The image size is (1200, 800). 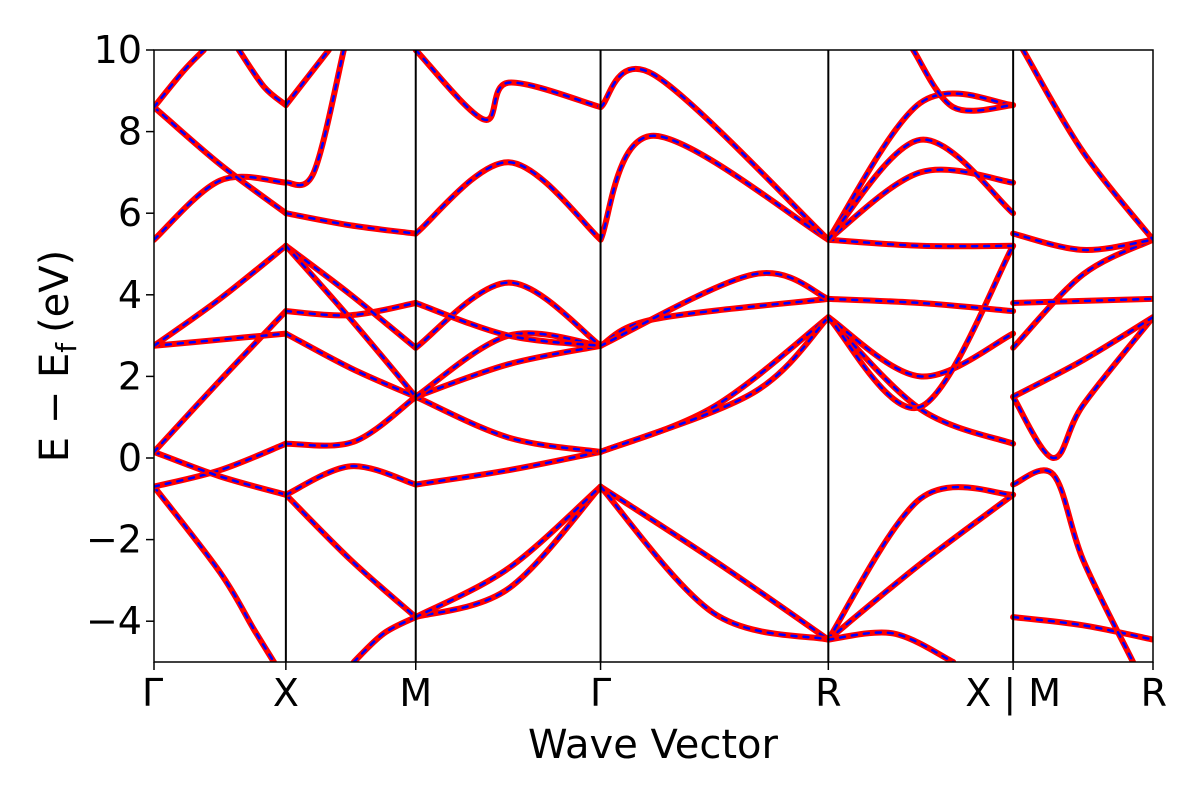 I want to click on y-axis-label-subscript: f, so click(x=66, y=347).